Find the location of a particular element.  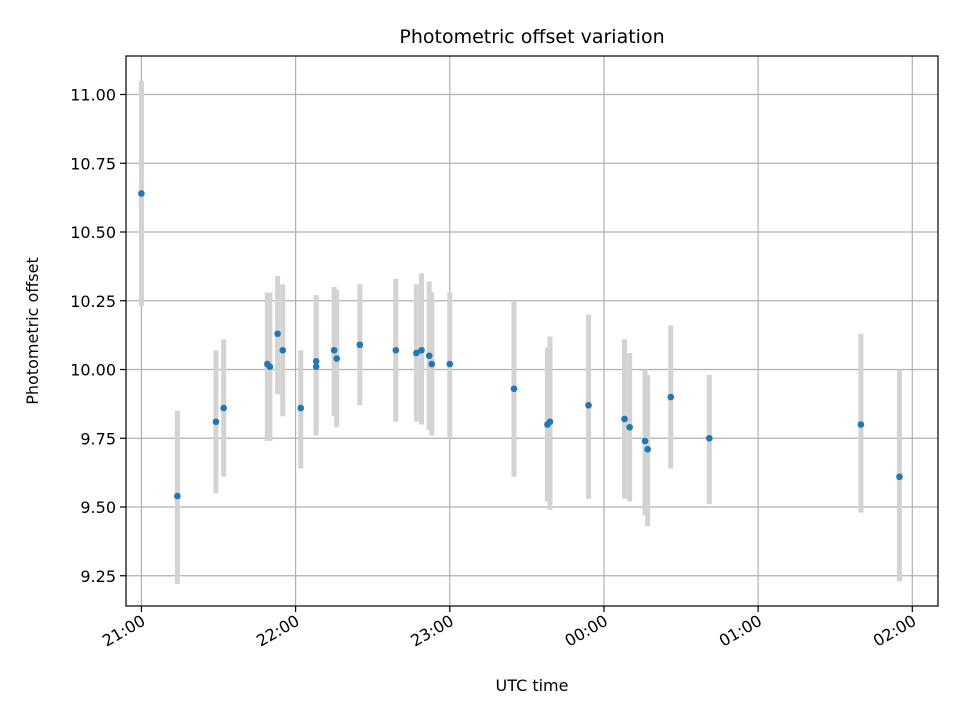

y-tick-label: 10.75 is located at coordinates (93, 163).